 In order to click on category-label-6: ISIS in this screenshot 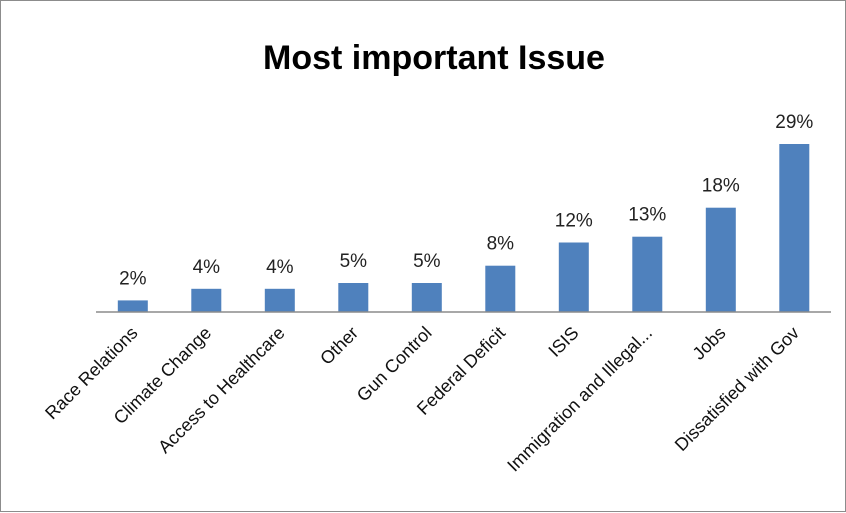, I will do `click(563, 342)`.